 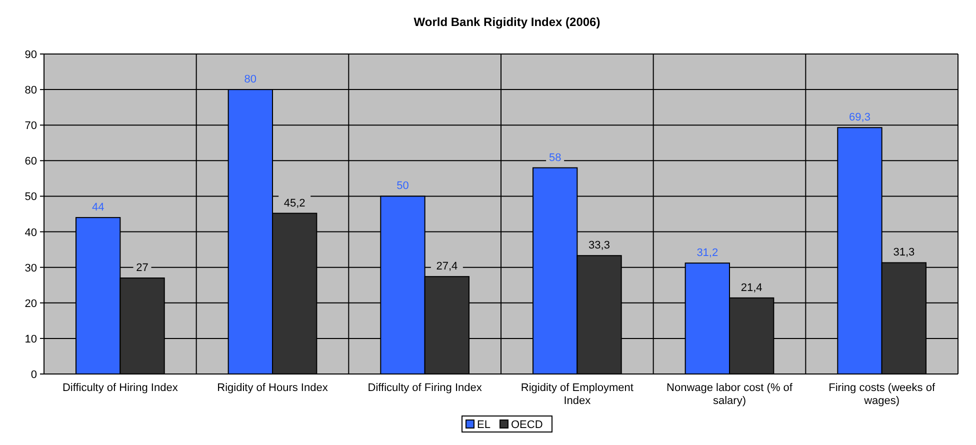 I want to click on data-label: 27, so click(x=142, y=268).